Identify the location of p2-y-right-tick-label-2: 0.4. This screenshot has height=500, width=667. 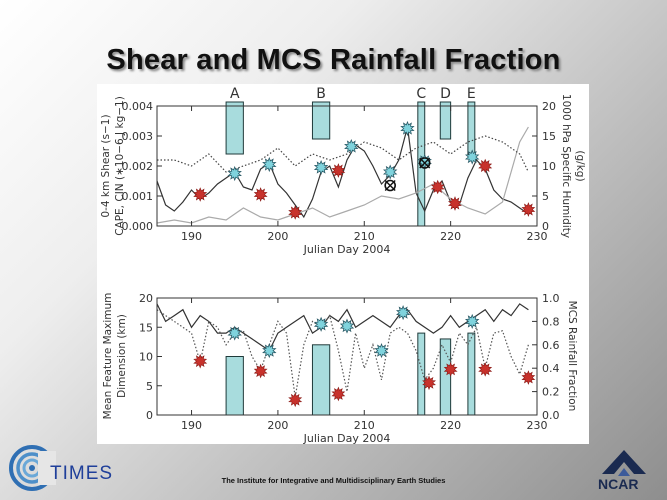
(551, 368).